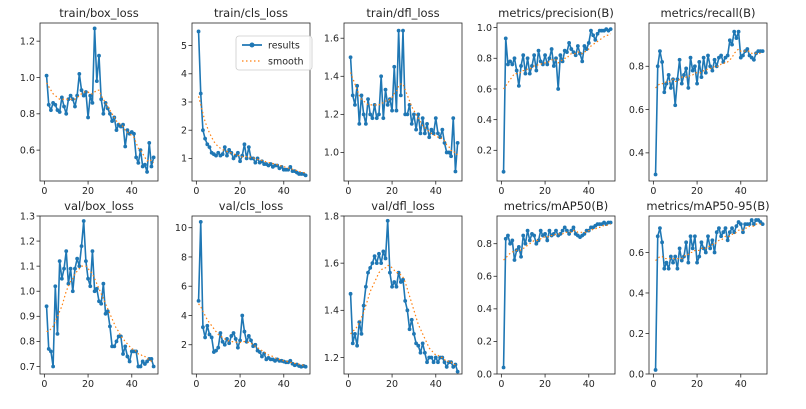 This screenshot has width=806, height=409. What do you see at coordinates (27, 241) in the screenshot?
I see `y-tick-label: 1.2` at bounding box center [27, 241].